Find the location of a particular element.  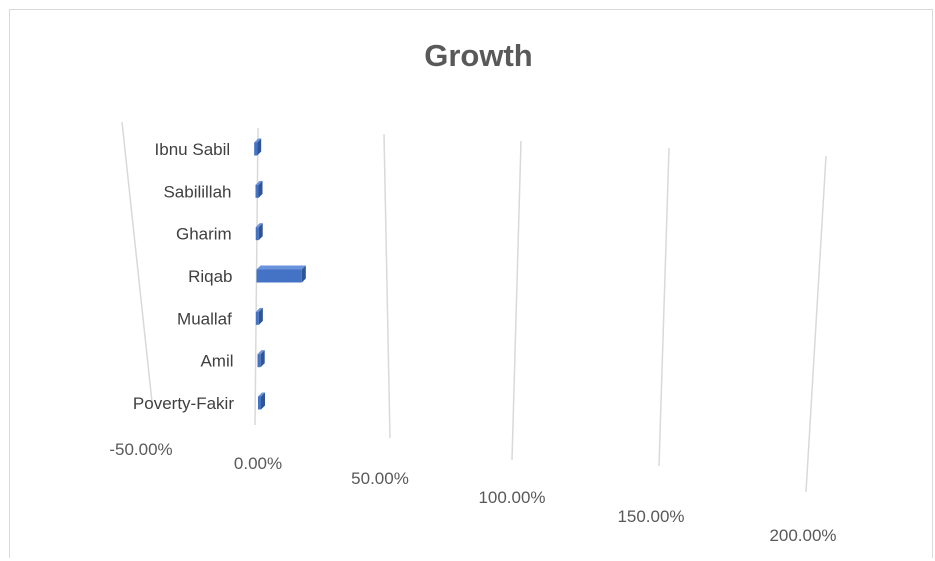

x-tick-label: 150.00% is located at coordinates (650, 516).